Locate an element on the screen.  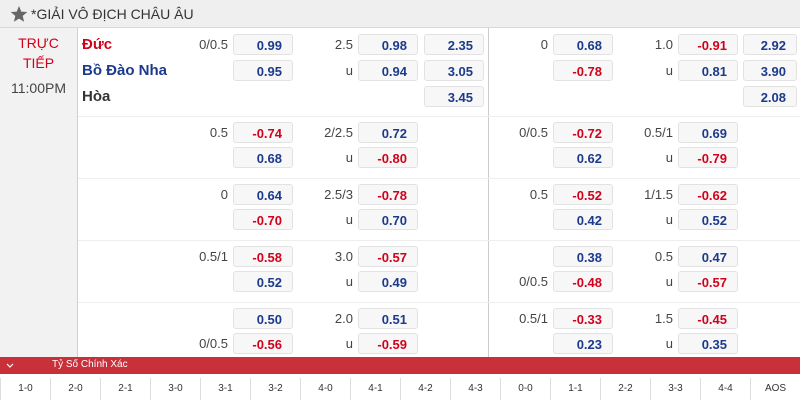
odds-value: -0.91 is located at coordinates (708, 44).